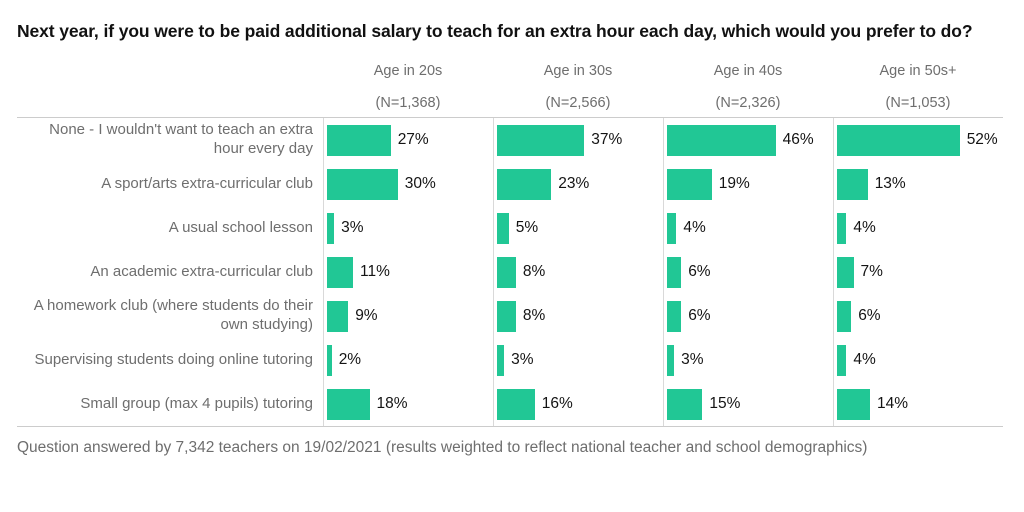 This screenshot has width=1024, height=512. What do you see at coordinates (918, 103) in the screenshot?
I see `sample-size-label: (N=1,053)` at bounding box center [918, 103].